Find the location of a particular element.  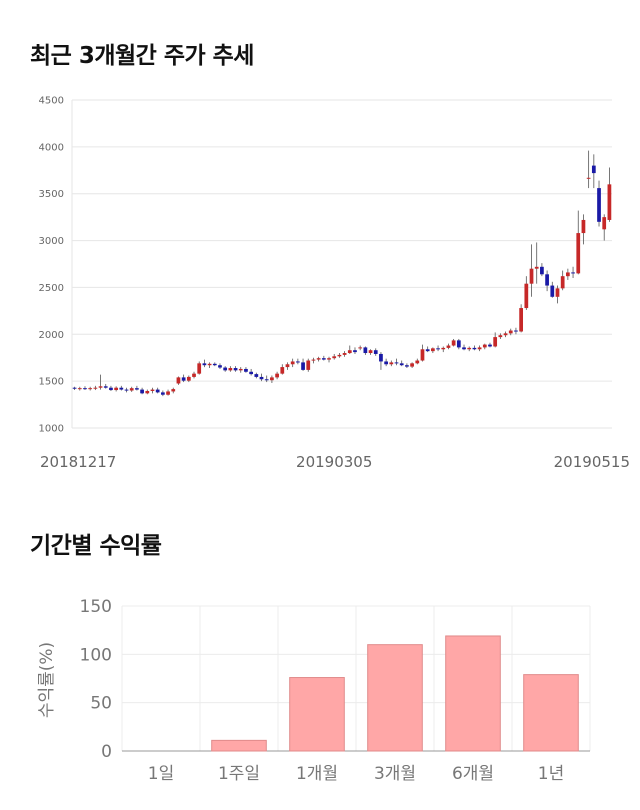

price-chart-x-axis: 20181217 20190305 20190515 is located at coordinates (335, 462).